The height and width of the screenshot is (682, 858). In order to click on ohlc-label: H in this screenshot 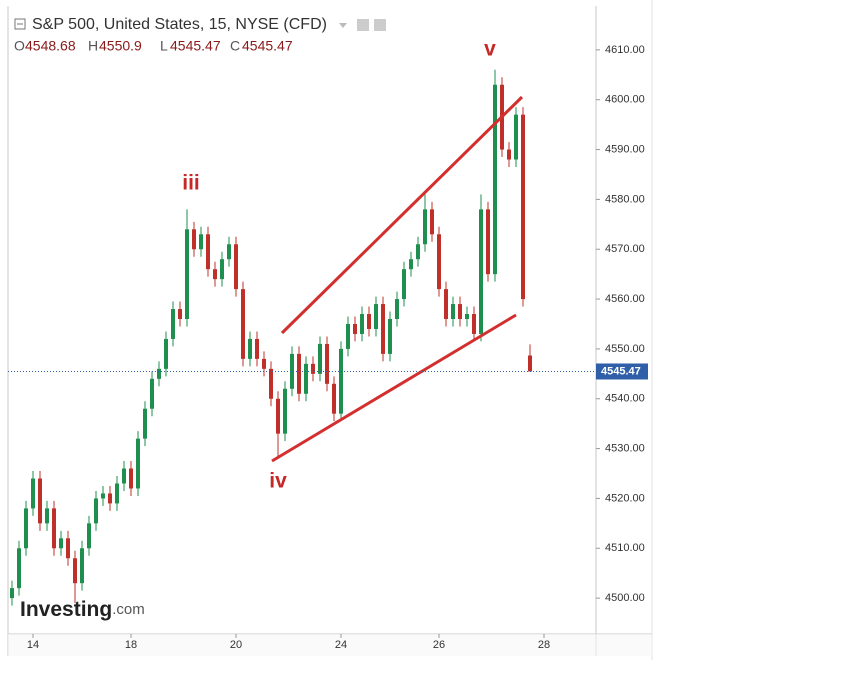, I will do `click(93, 46)`.